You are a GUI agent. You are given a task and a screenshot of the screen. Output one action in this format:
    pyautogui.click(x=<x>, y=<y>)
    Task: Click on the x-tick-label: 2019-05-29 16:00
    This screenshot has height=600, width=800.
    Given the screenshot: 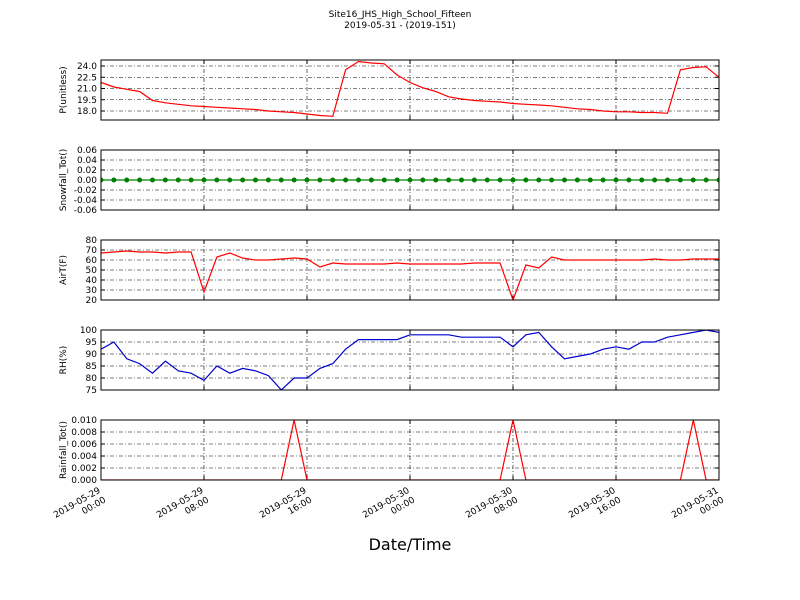 What is the action you would take?
    pyautogui.click(x=286, y=508)
    